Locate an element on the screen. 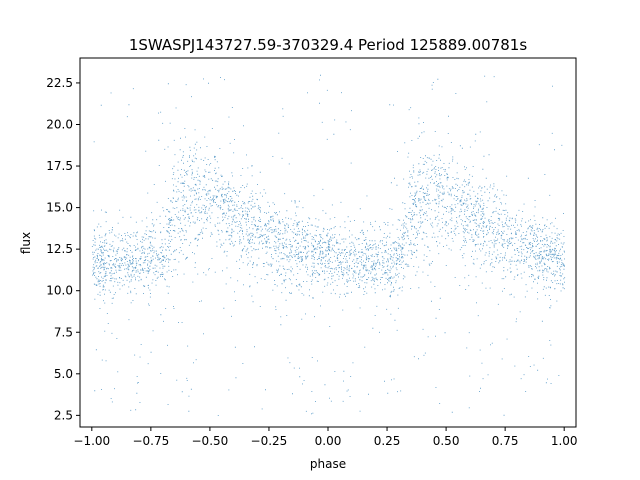 This screenshot has width=640, height=480. x-axis-label: phase is located at coordinates (328, 464).